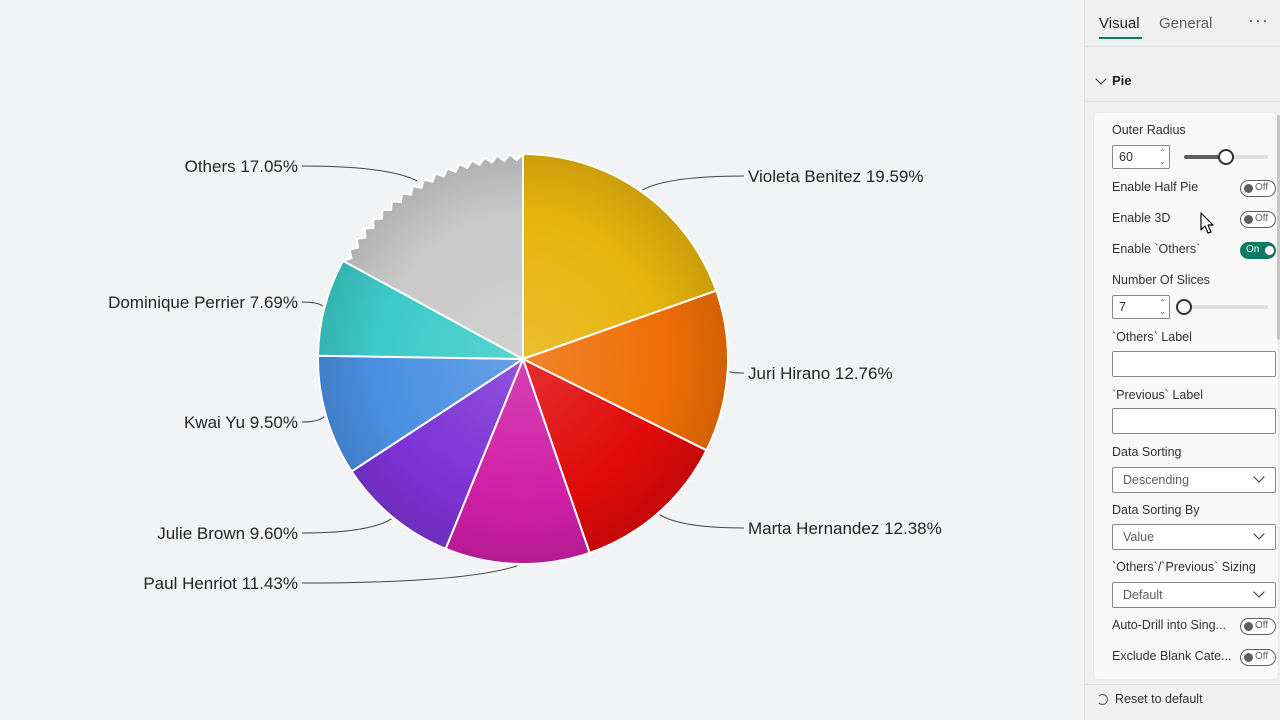 The height and width of the screenshot is (720, 1280). What do you see at coordinates (1186, 23) in the screenshot?
I see `tab-general: General` at bounding box center [1186, 23].